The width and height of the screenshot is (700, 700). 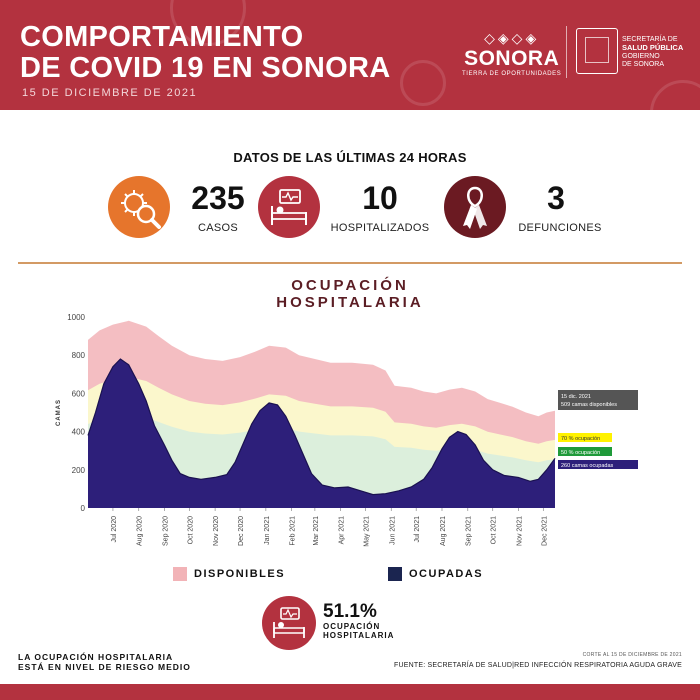 I want to click on logo-divider, so click(x=566, y=52).